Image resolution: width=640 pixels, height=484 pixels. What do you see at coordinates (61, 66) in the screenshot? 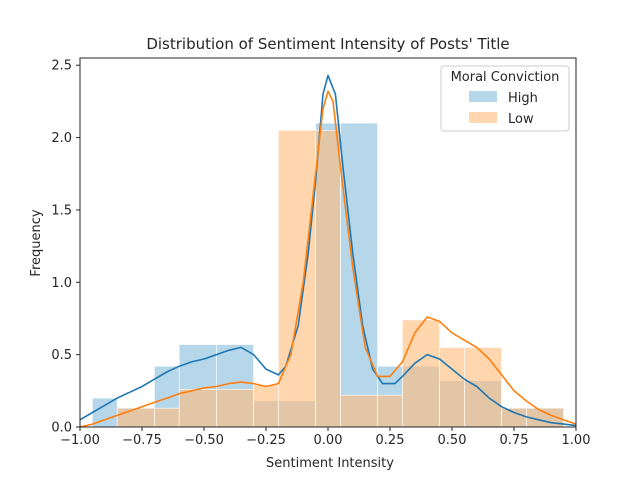
I see `y-tick-label: 2.5` at bounding box center [61, 66].